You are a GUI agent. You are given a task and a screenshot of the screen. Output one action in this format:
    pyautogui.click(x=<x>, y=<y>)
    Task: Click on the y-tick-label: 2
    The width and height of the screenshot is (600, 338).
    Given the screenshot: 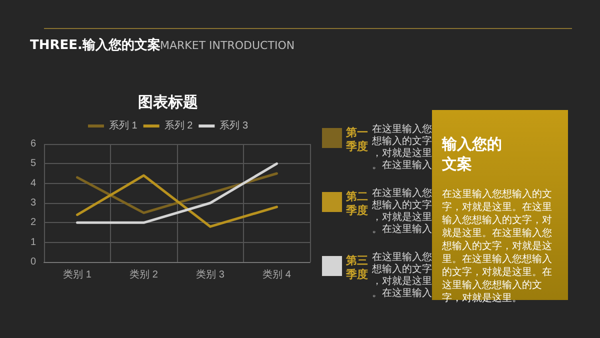 What is the action you would take?
    pyautogui.click(x=33, y=222)
    